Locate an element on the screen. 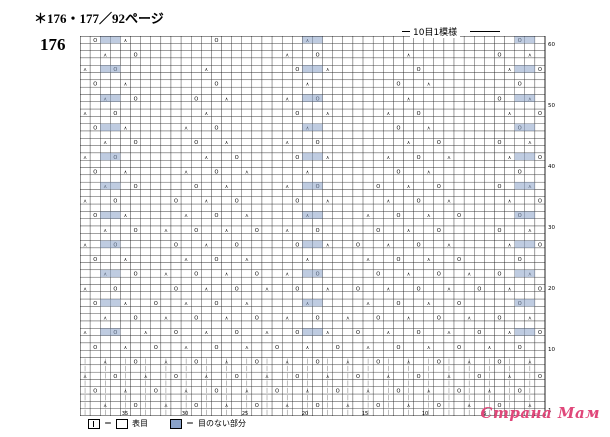  legend: ＝ 表目 ＝ 目のない部分 is located at coordinates (167, 423).